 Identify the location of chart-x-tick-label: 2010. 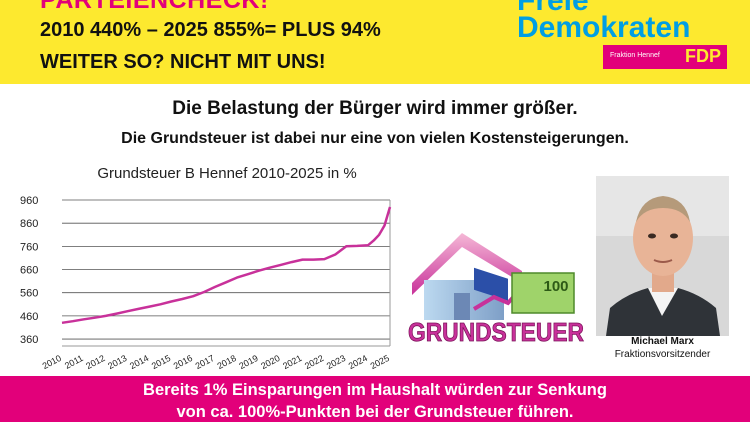
(52, 362).